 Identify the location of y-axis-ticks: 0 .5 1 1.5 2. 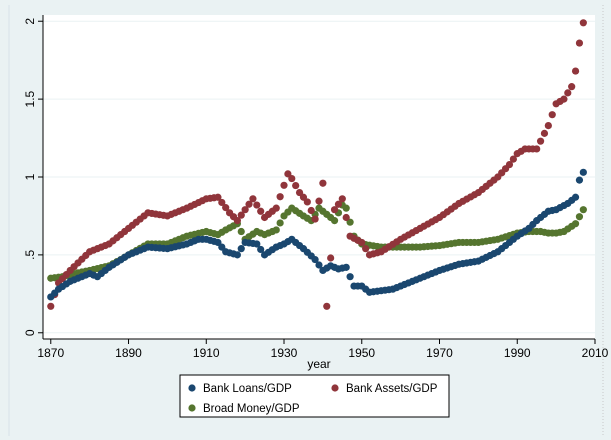
(33, 177).